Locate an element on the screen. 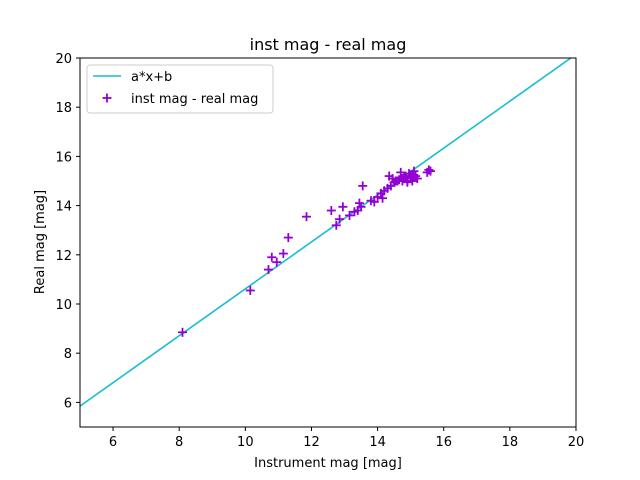 The height and width of the screenshot is (480, 640). y-tick-label: 6 is located at coordinates (68, 403).